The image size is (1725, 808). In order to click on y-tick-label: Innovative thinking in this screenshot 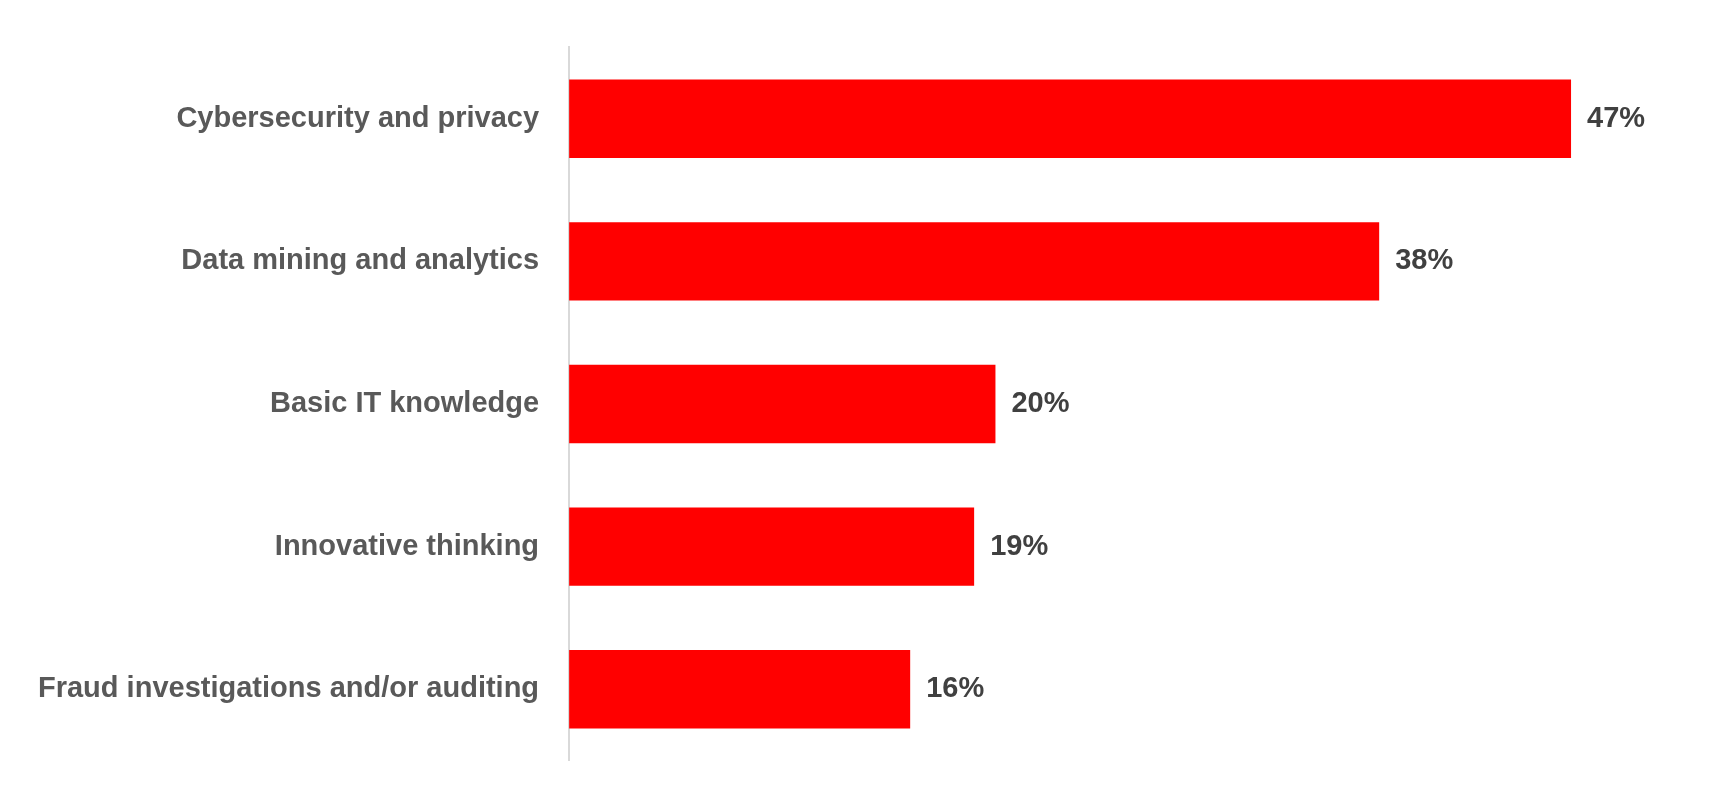, I will do `click(407, 544)`.